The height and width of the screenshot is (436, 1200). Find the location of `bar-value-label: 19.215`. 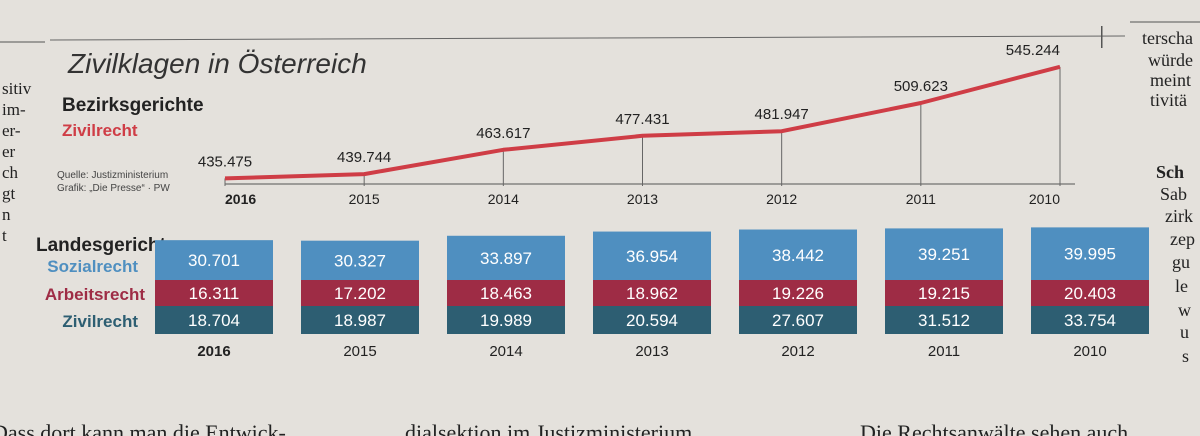

bar-value-label: 19.215 is located at coordinates (944, 293).